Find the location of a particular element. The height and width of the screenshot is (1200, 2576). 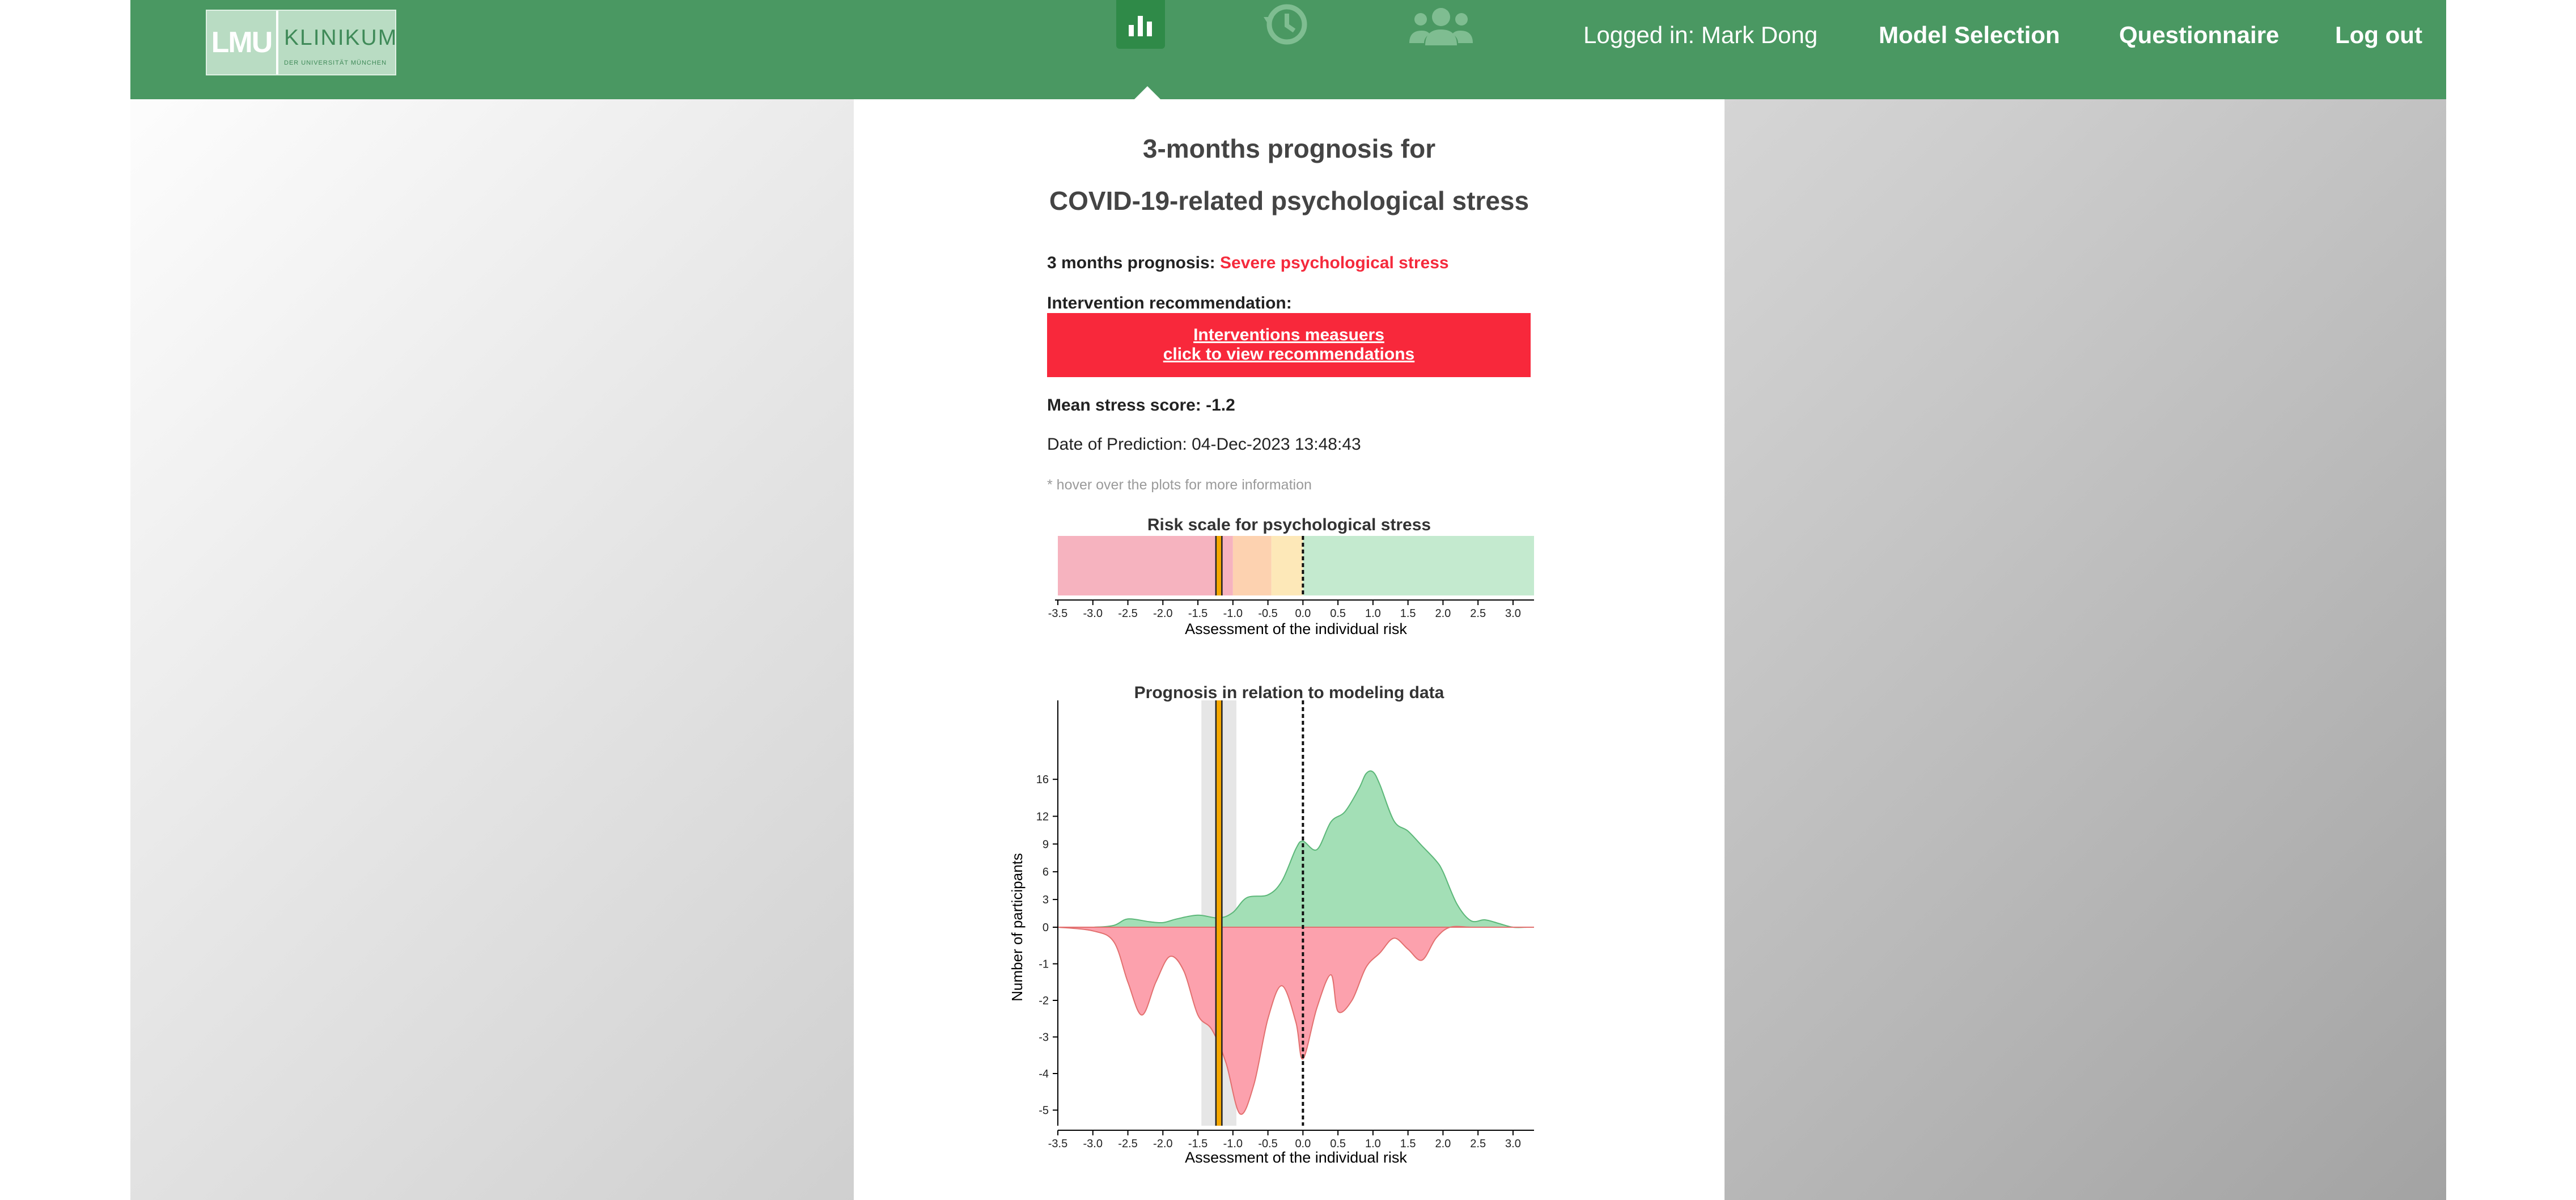

logout-link: Log out is located at coordinates (2379, 35).